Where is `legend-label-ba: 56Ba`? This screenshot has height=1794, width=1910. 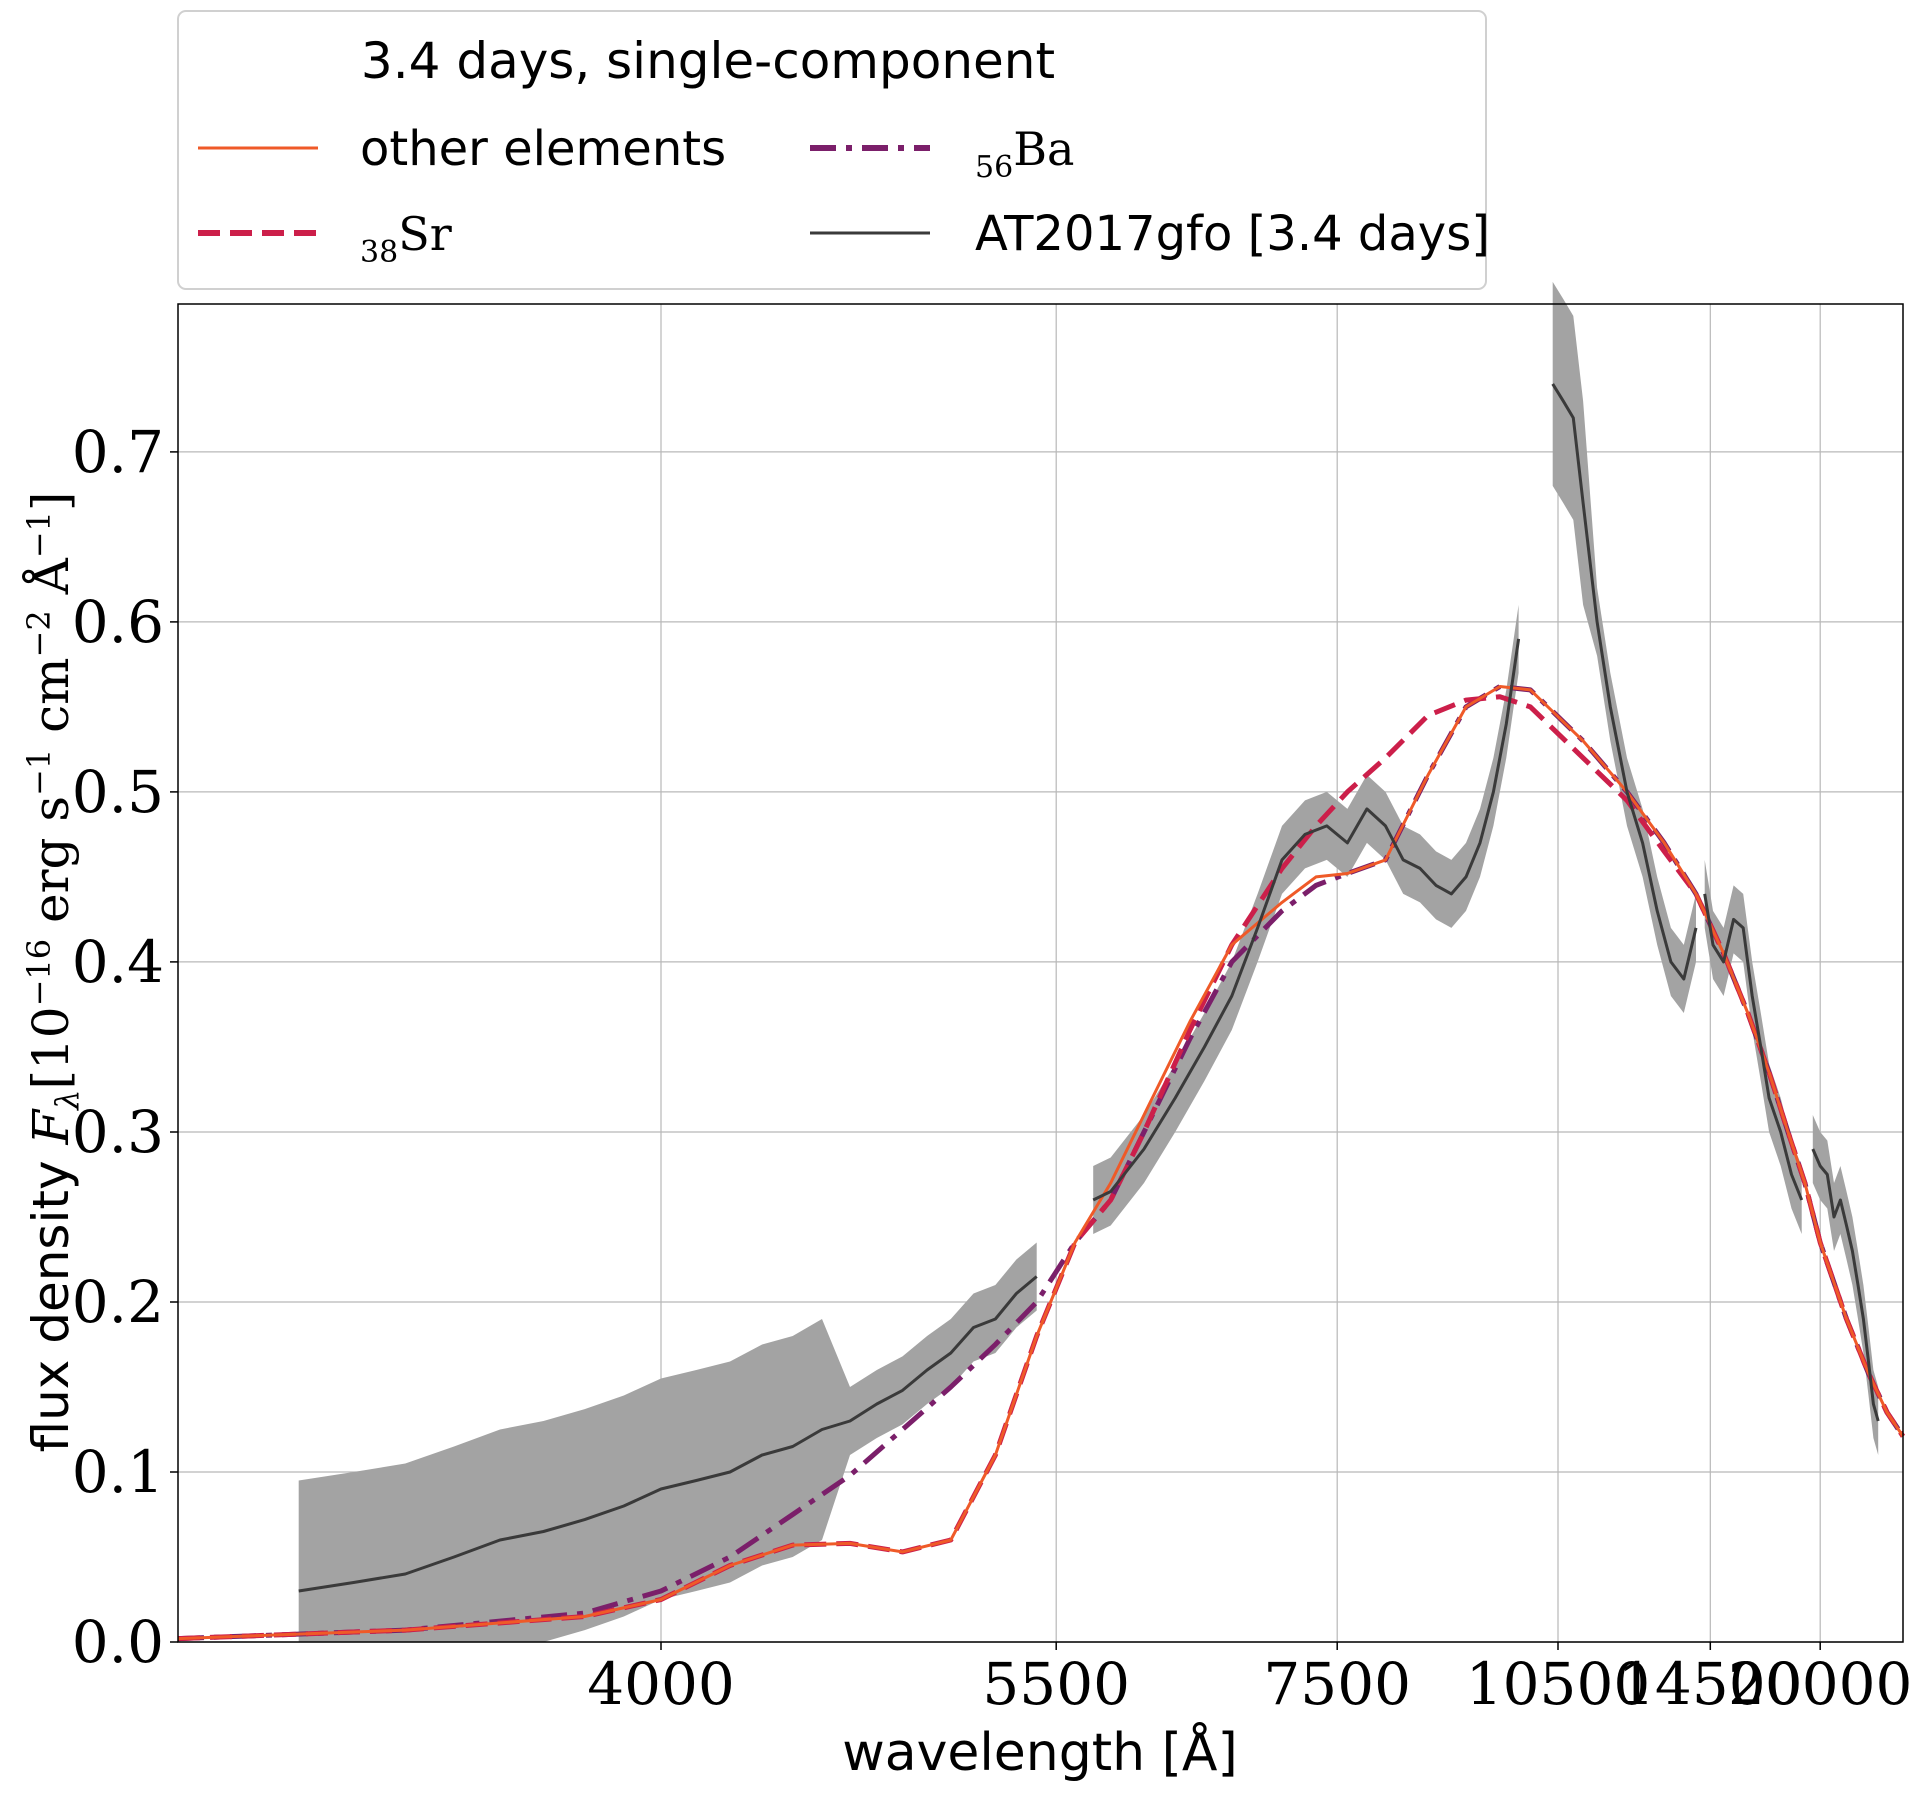
legend-label-ba: 56Ba is located at coordinates (1024, 153).